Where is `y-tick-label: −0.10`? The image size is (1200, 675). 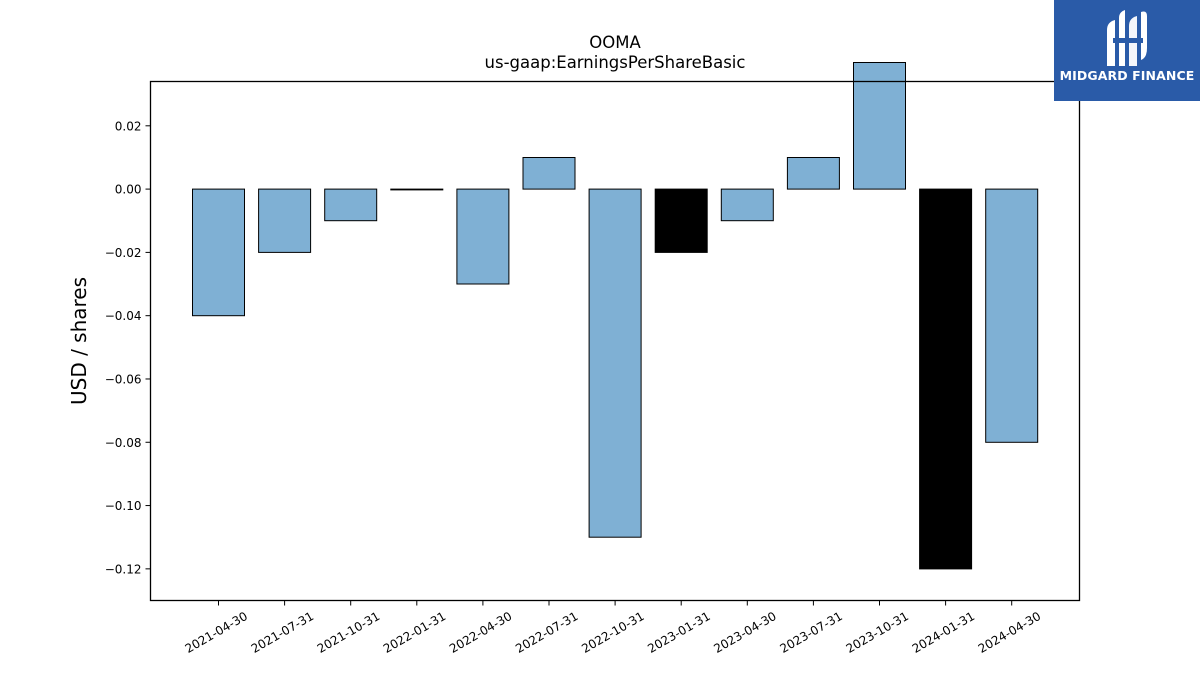 y-tick-label: −0.10 is located at coordinates (123, 506).